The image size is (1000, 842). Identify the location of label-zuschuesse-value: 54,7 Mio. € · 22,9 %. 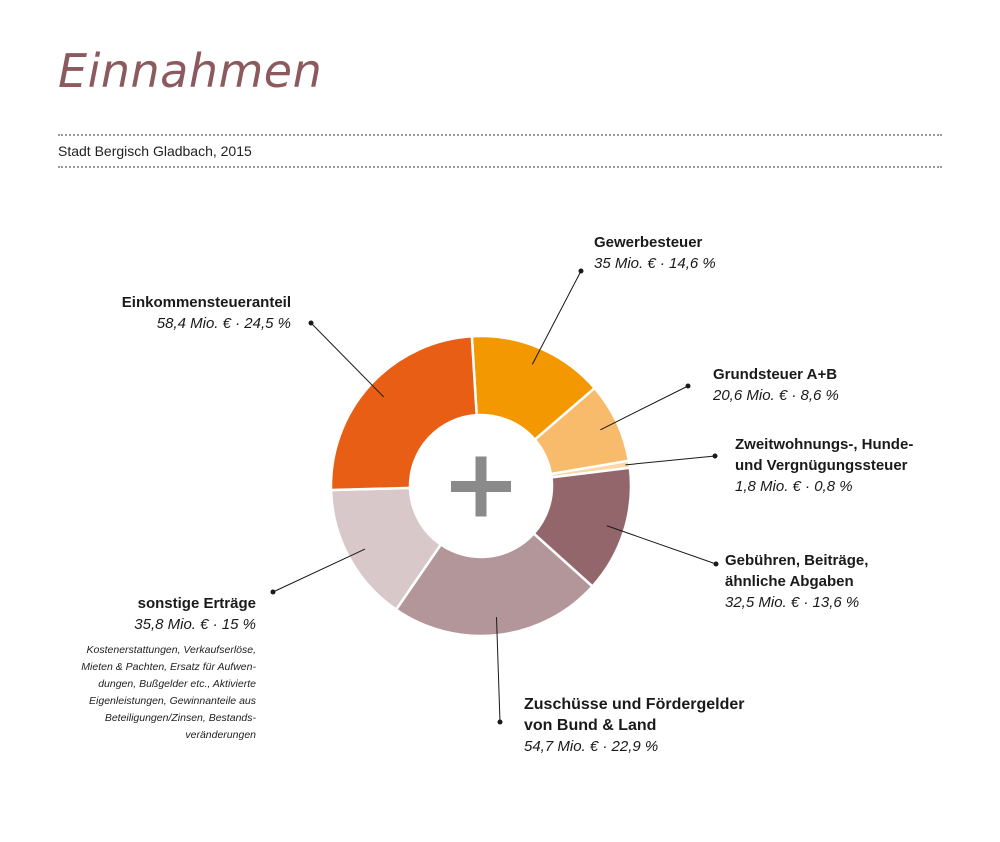
(591, 746).